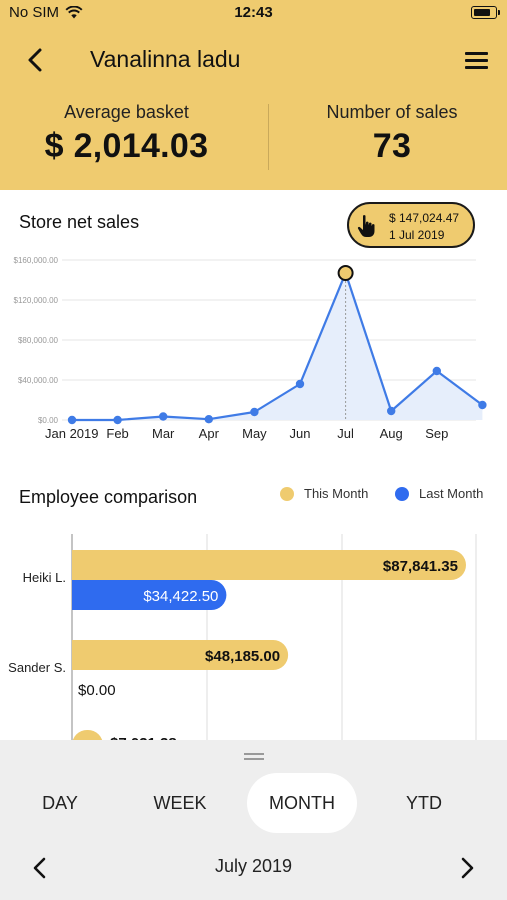  I want to click on number-of-sales-kpi: Number of sales 73, so click(386, 134).